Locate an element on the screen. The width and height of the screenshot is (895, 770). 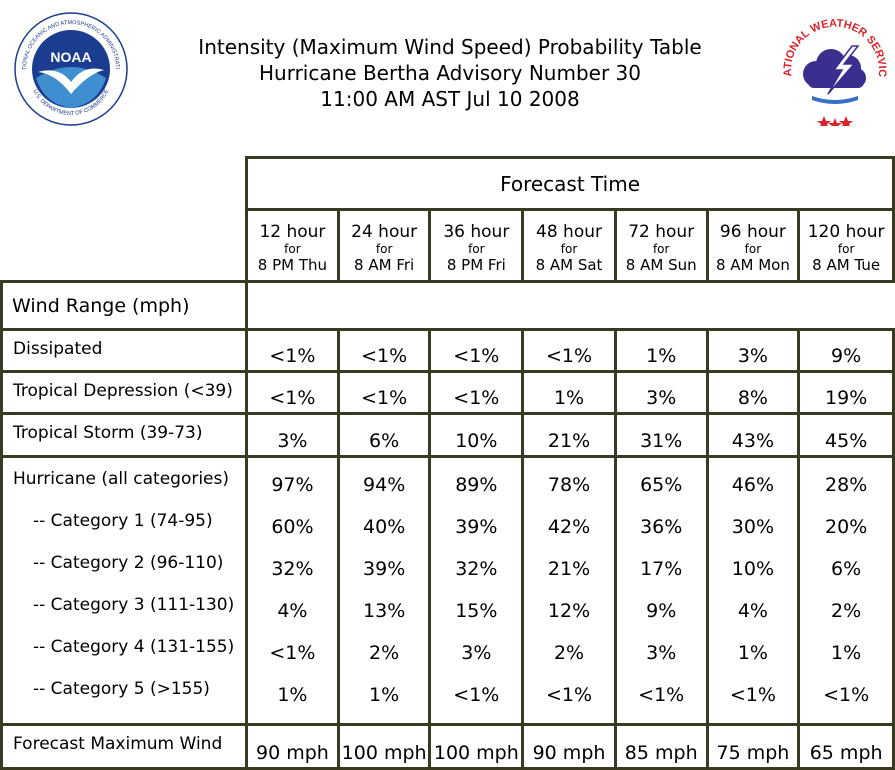
row-label-hurricane: Hurricane (all categories) is located at coordinates (121, 479).